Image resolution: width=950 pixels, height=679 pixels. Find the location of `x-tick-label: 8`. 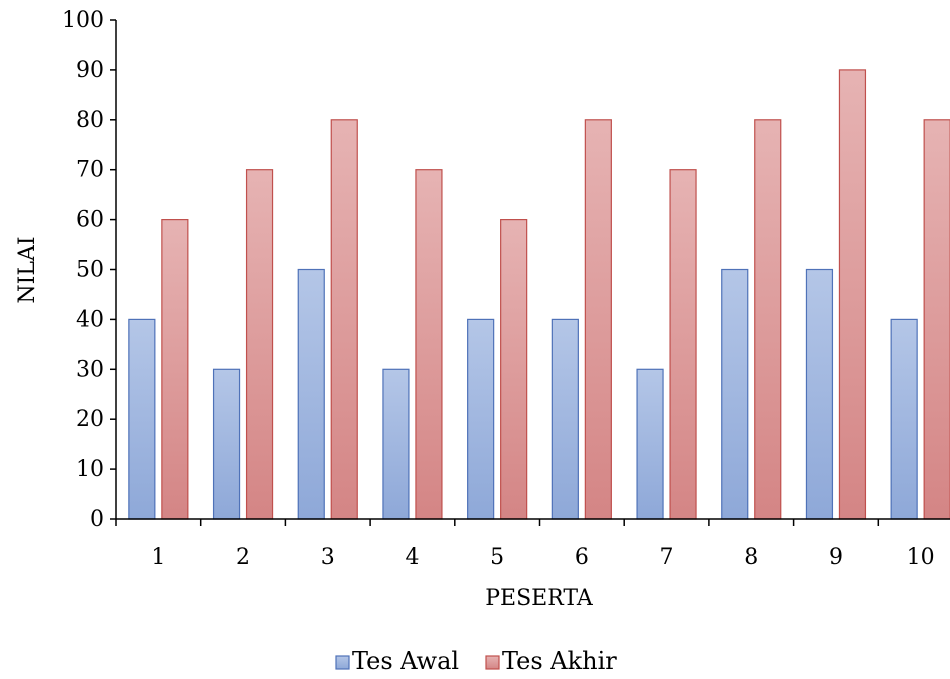

x-tick-label: 8 is located at coordinates (751, 557).